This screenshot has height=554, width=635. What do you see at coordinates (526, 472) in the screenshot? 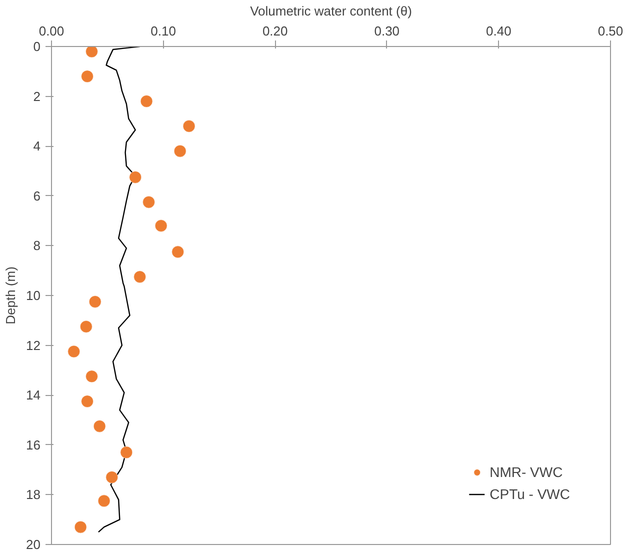
I see `legend-label: NMR- VWC` at bounding box center [526, 472].